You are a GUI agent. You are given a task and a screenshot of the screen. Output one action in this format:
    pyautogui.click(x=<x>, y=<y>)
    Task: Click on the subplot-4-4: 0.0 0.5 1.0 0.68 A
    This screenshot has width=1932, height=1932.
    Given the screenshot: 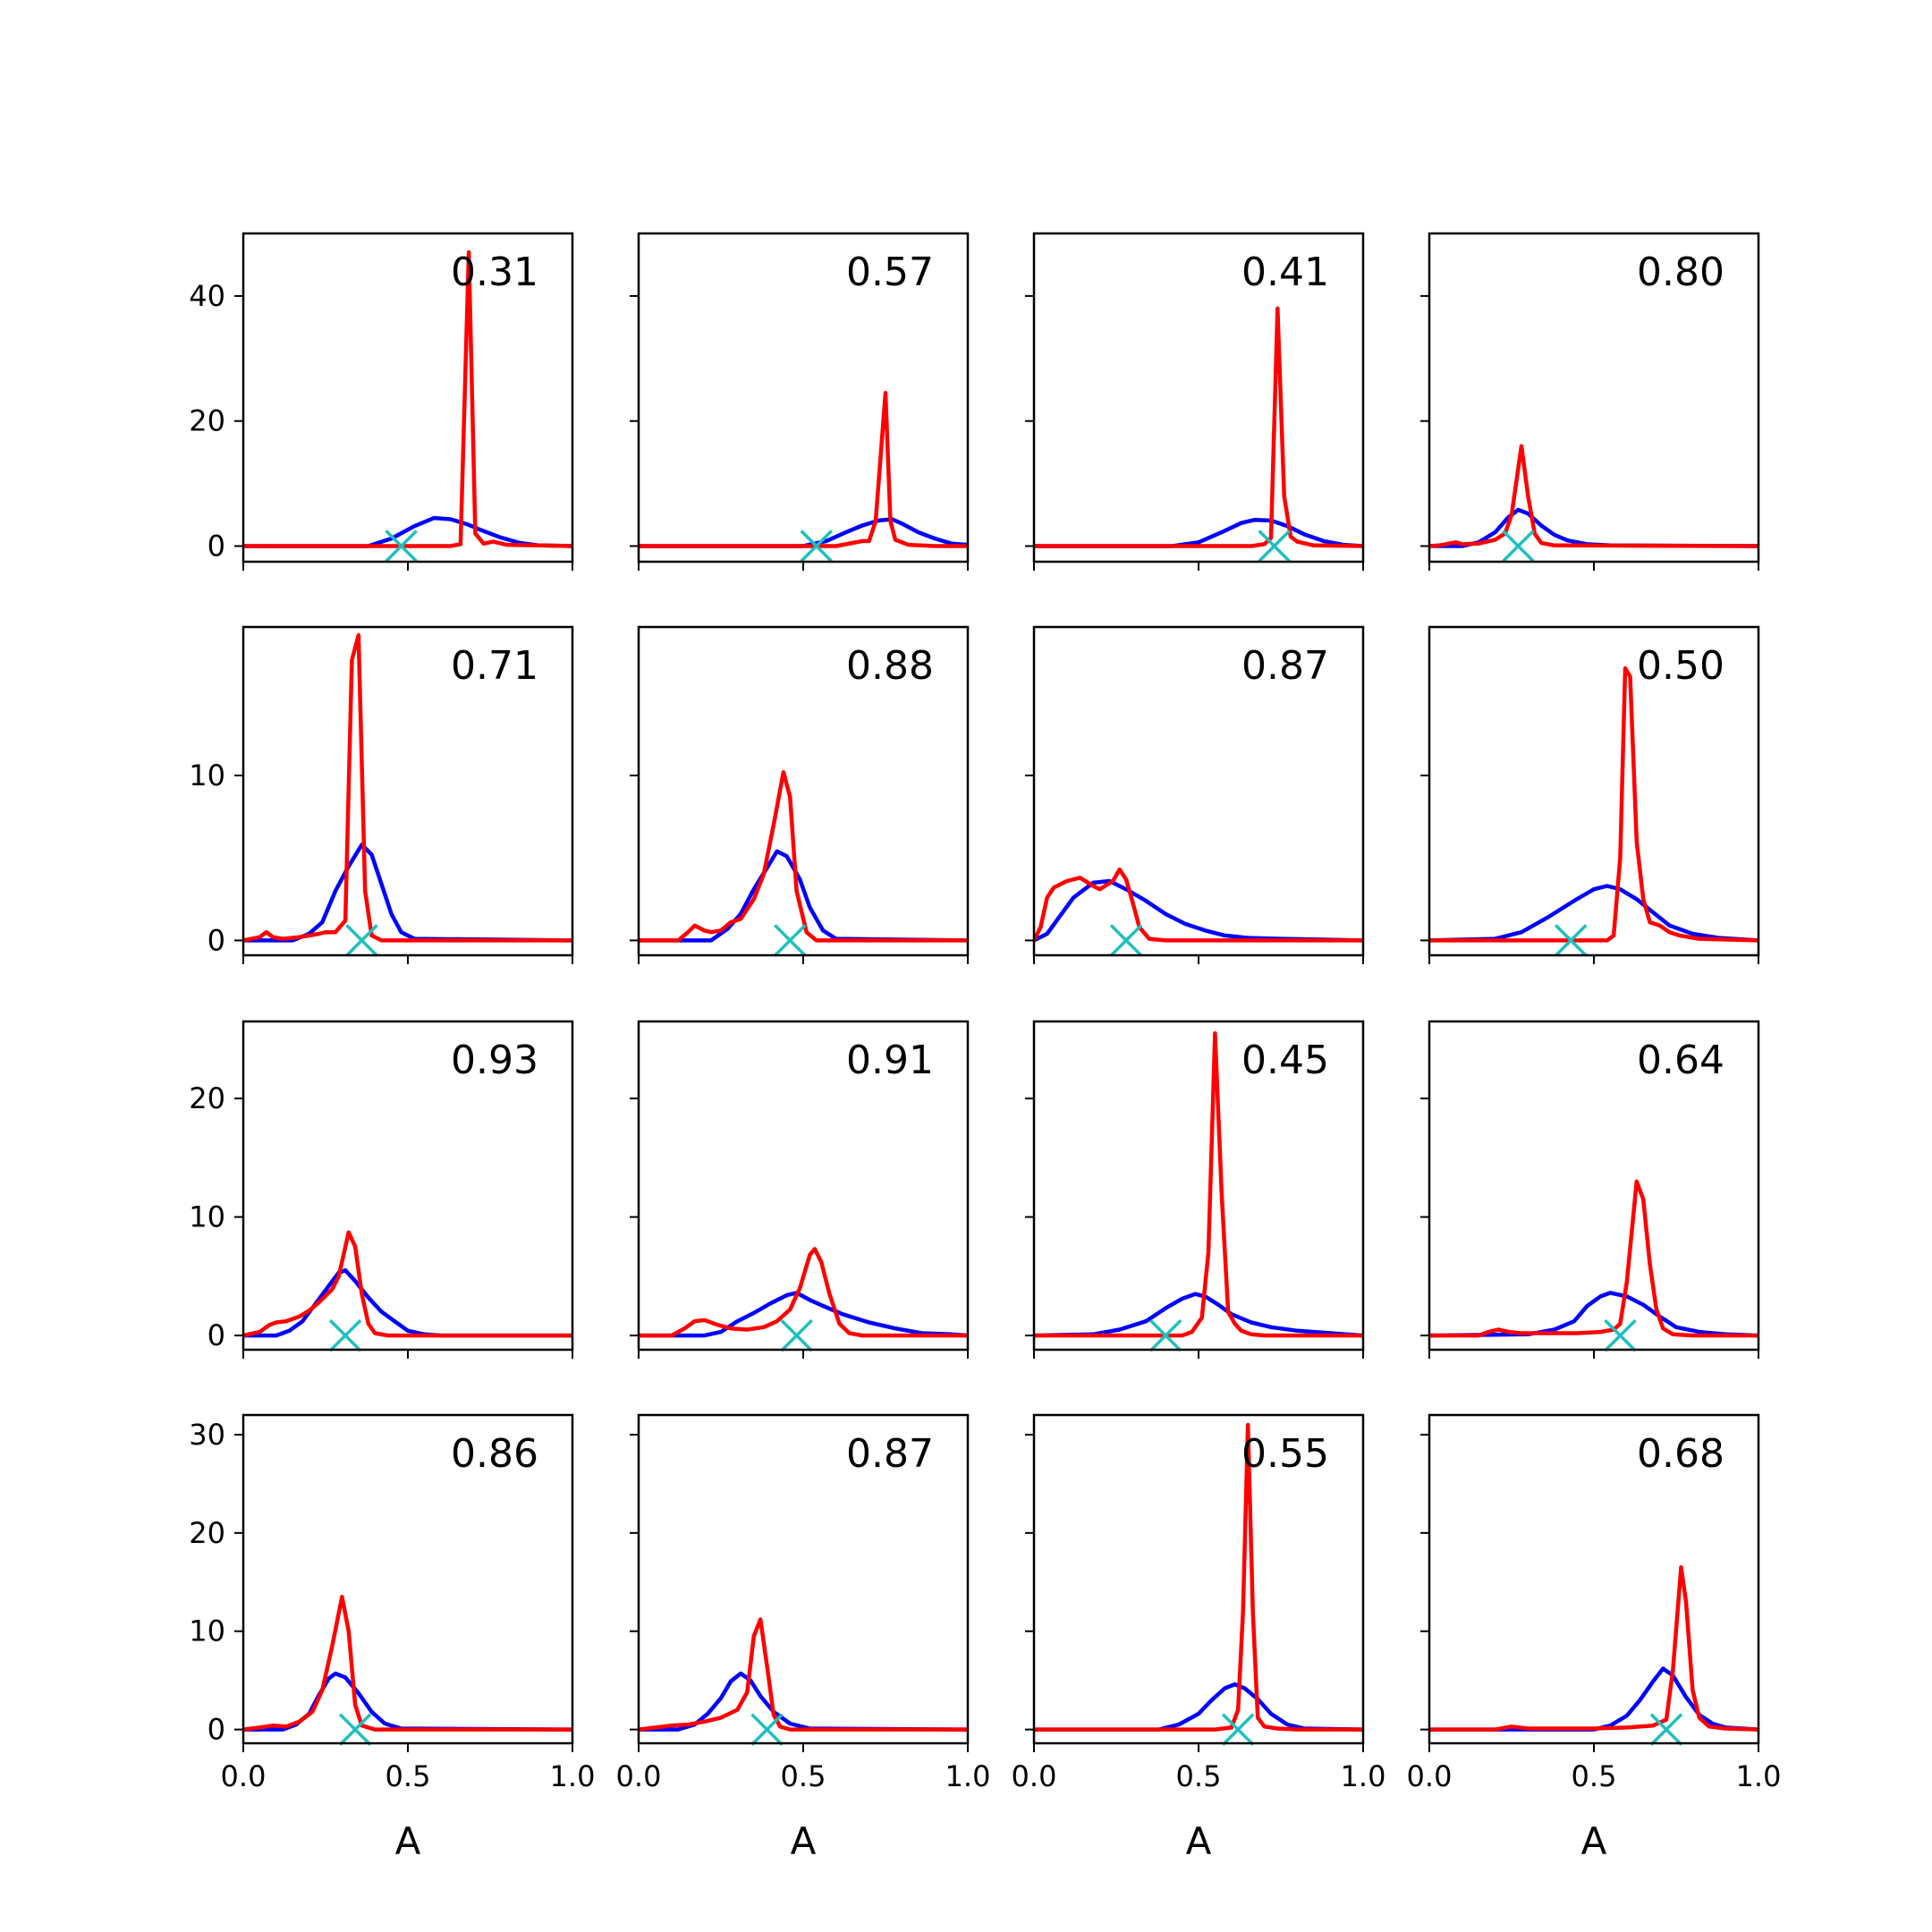 What is the action you would take?
    pyautogui.click(x=1594, y=1638)
    